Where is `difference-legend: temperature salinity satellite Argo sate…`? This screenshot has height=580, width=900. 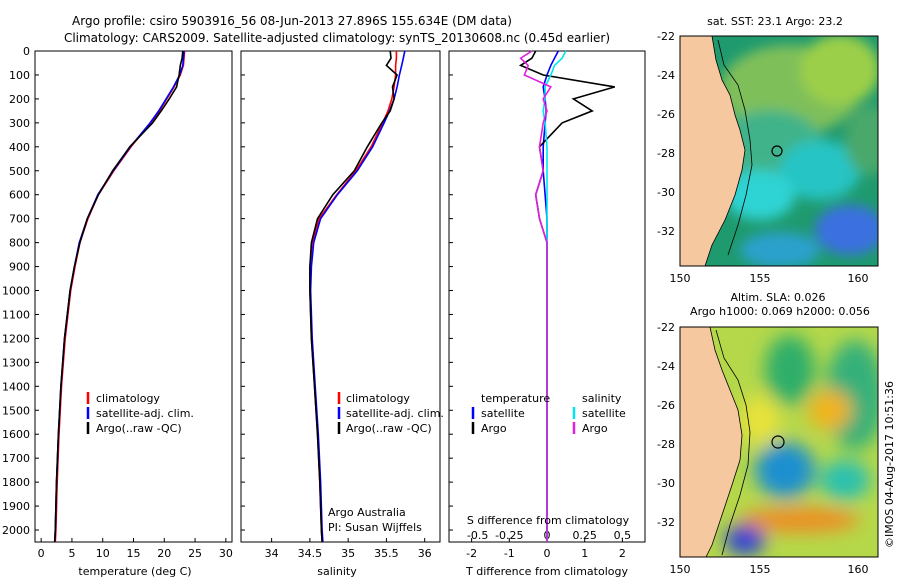
difference-legend: temperature salinity satellite Argo sate… is located at coordinates (548, 459).